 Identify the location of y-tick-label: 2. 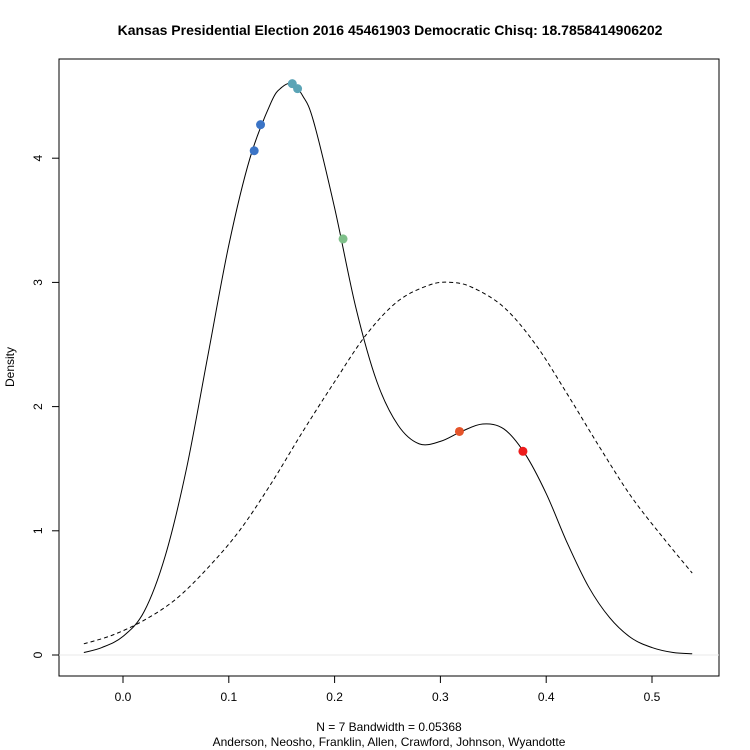
(38, 406).